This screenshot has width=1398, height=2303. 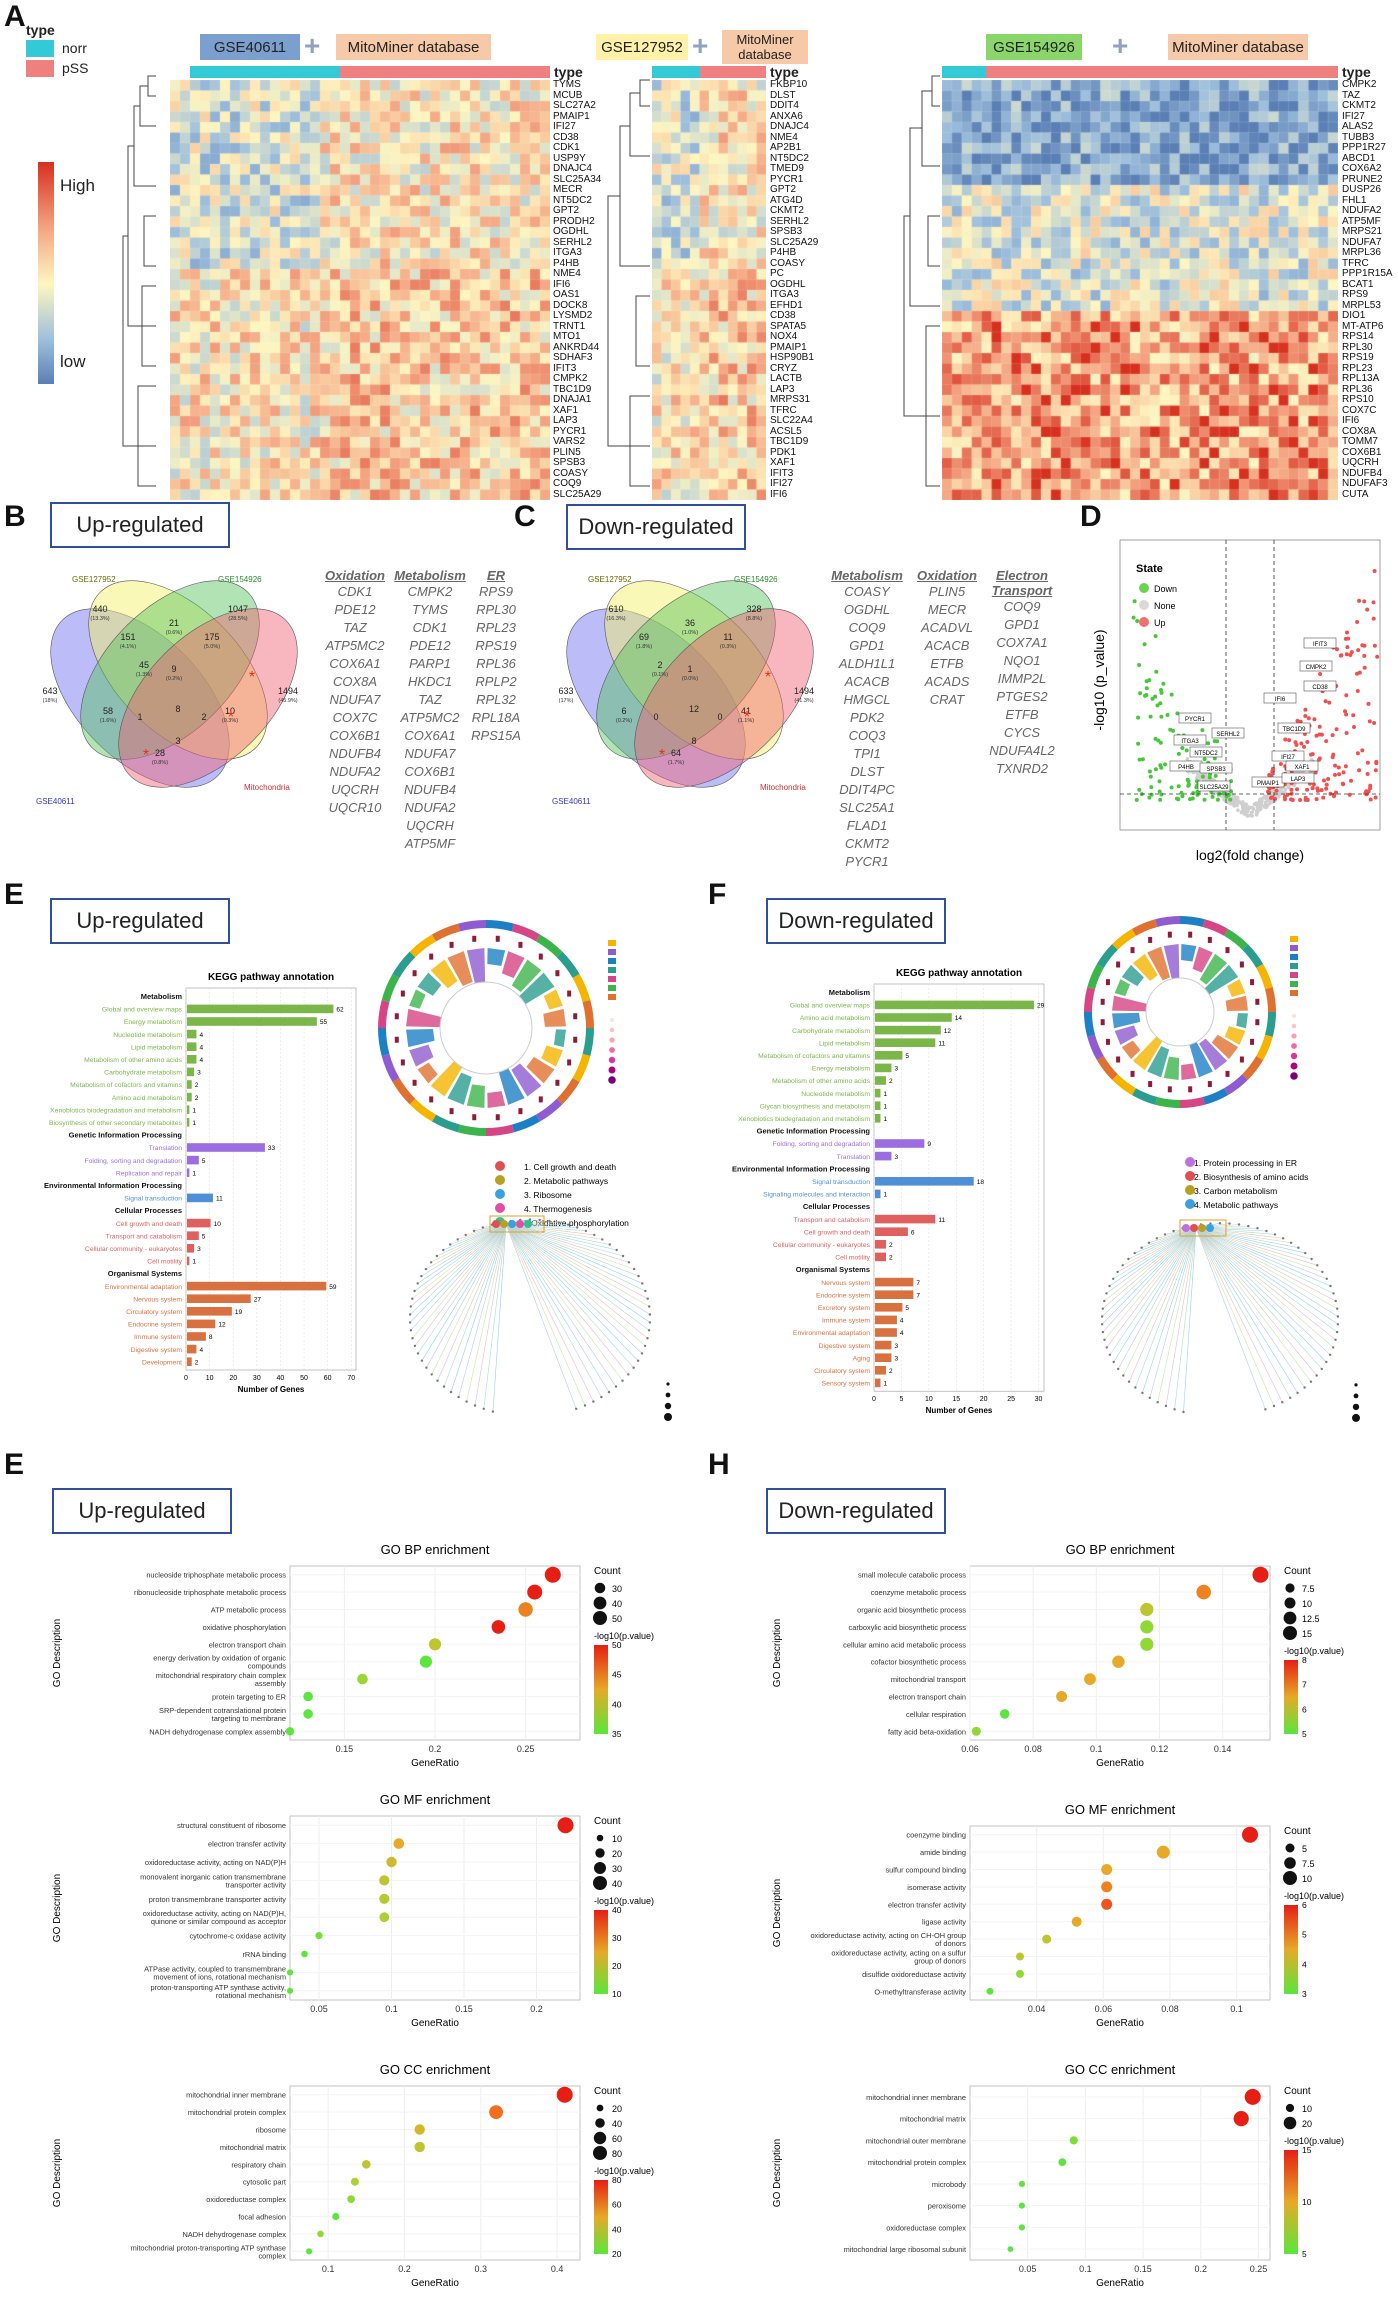 I want to click on gene-list-item: COX6B1, so click(x=355, y=735).